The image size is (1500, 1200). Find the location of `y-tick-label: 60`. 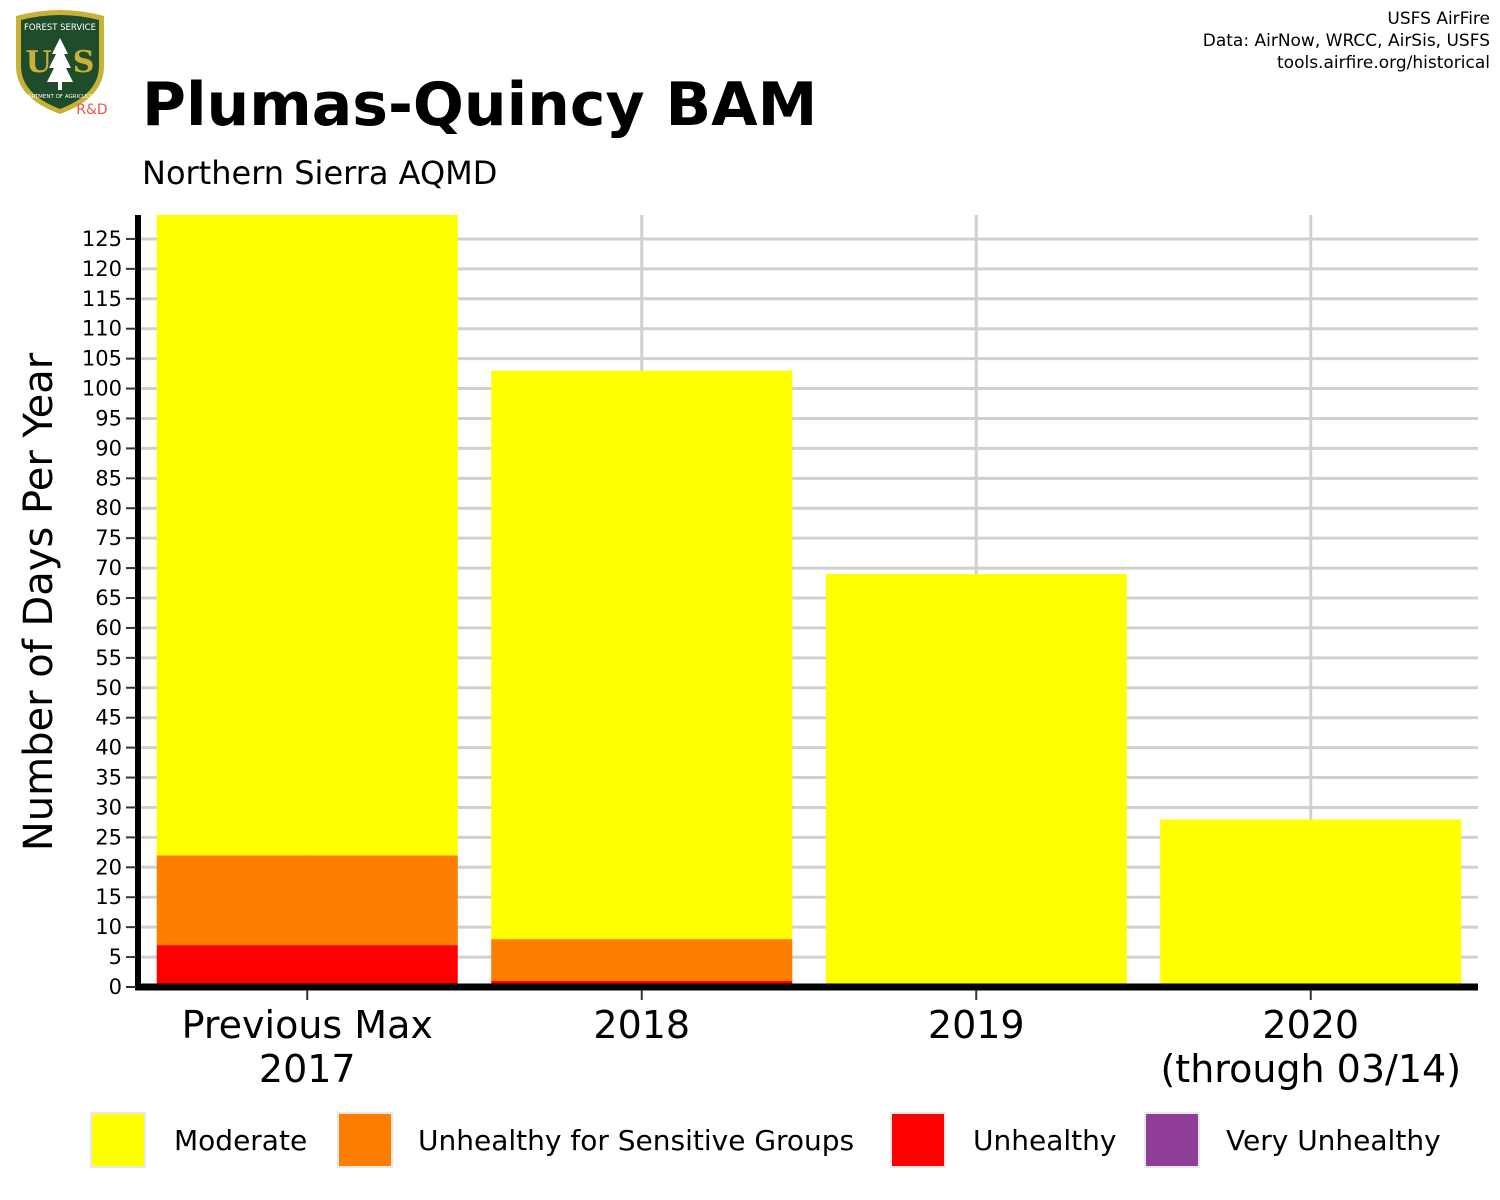

y-tick-label: 60 is located at coordinates (108, 628).